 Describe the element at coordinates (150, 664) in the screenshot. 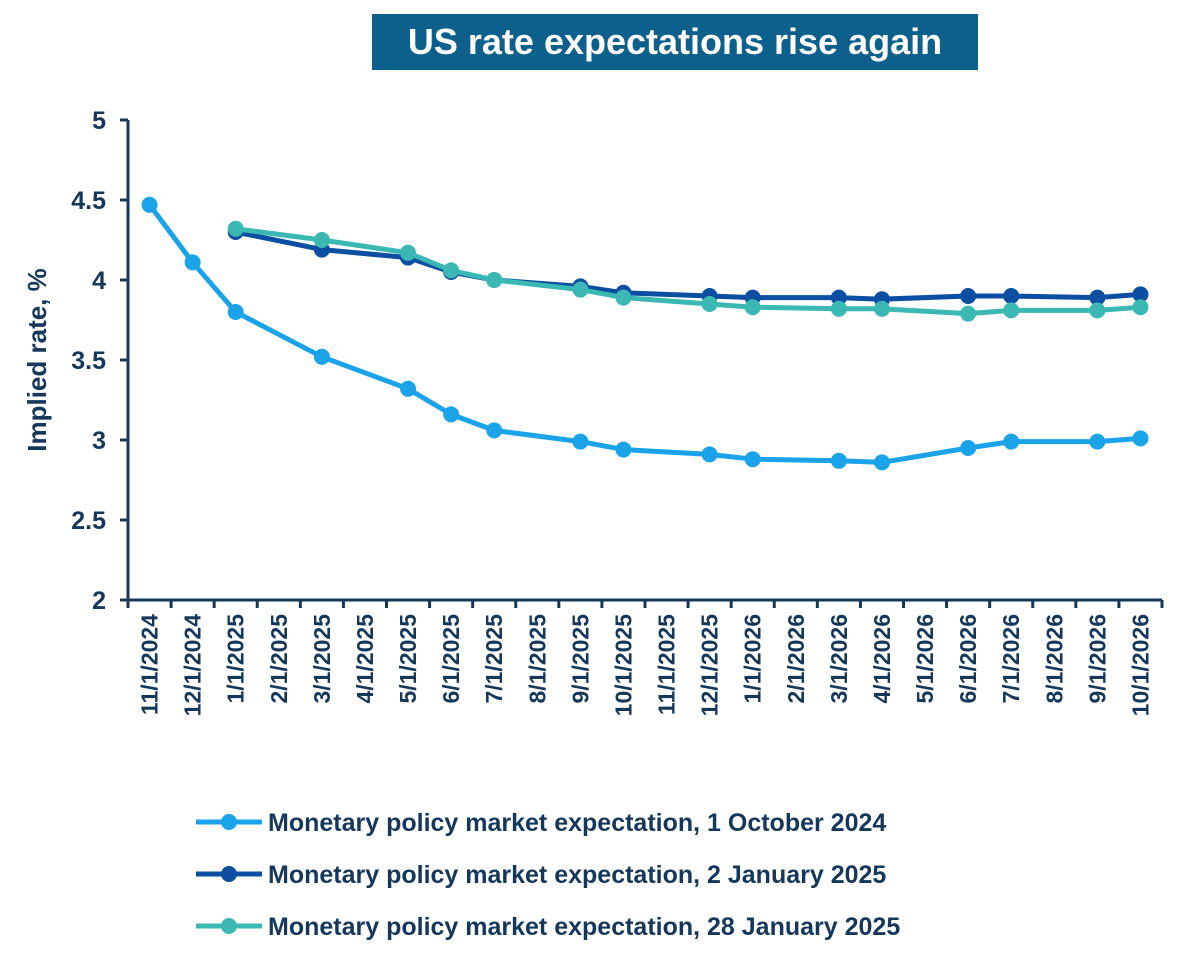

I see `x-tick-label: 11/1/2024` at that location.